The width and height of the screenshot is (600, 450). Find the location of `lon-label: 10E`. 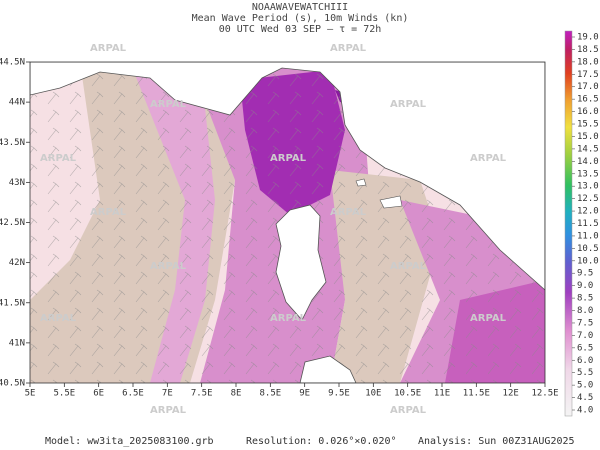

lon-label: 10E is located at coordinates (373, 394).